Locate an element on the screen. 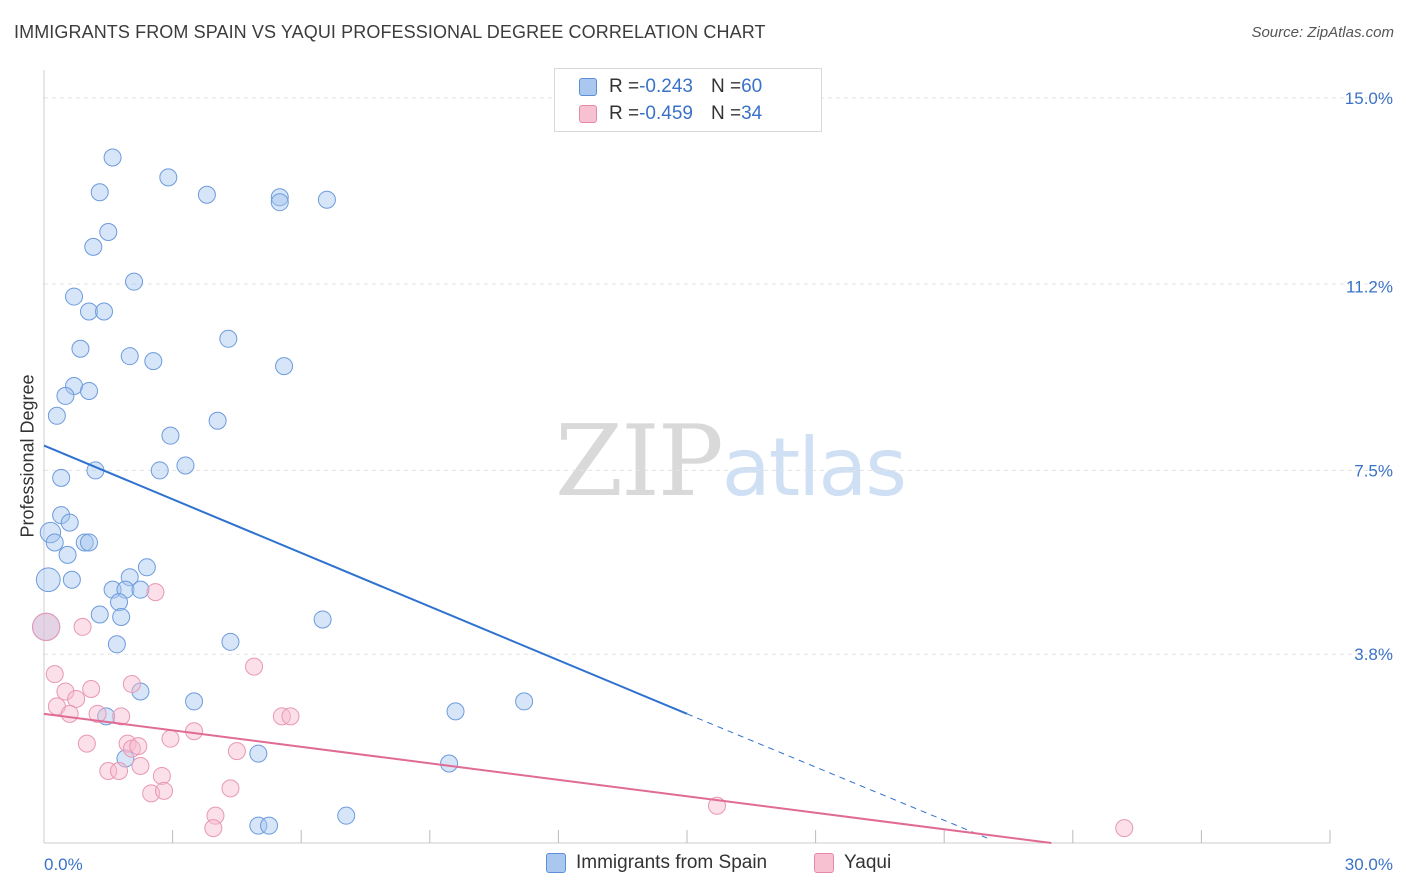 The height and width of the screenshot is (892, 1406). series-legend-yaqui: Yaqui is located at coordinates (852, 863).